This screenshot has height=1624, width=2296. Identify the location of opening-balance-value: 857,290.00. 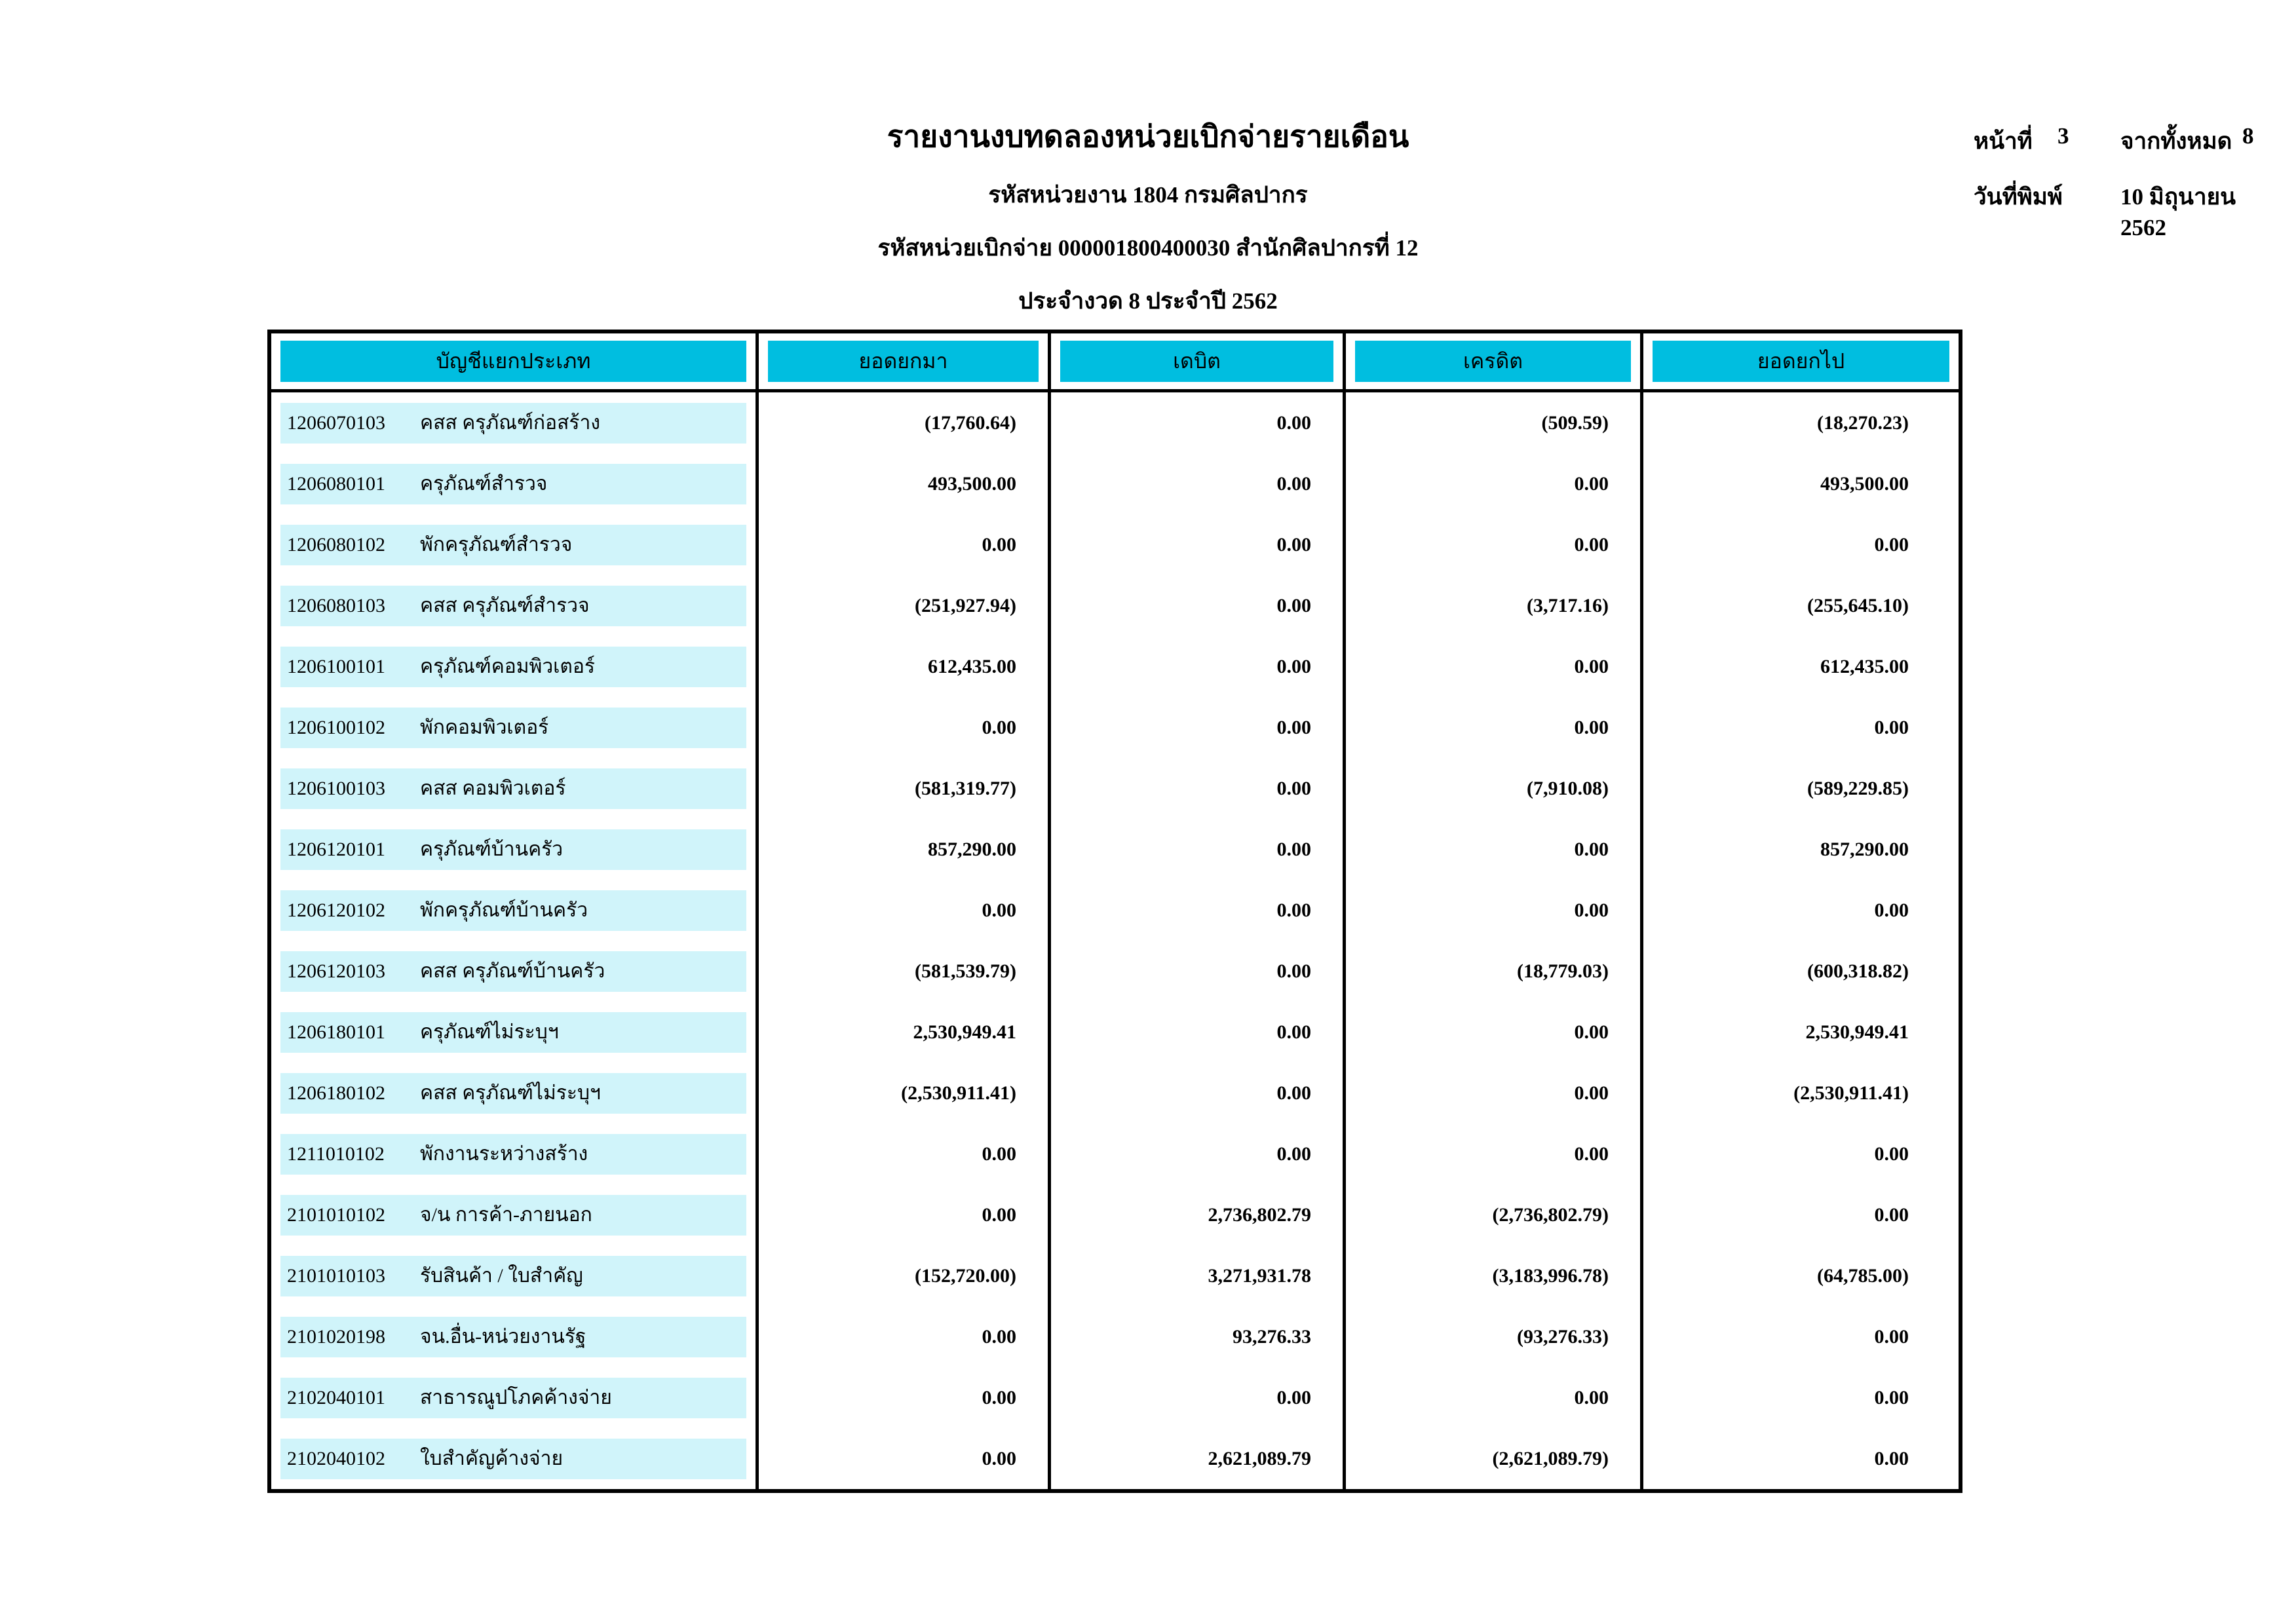
(905, 849).